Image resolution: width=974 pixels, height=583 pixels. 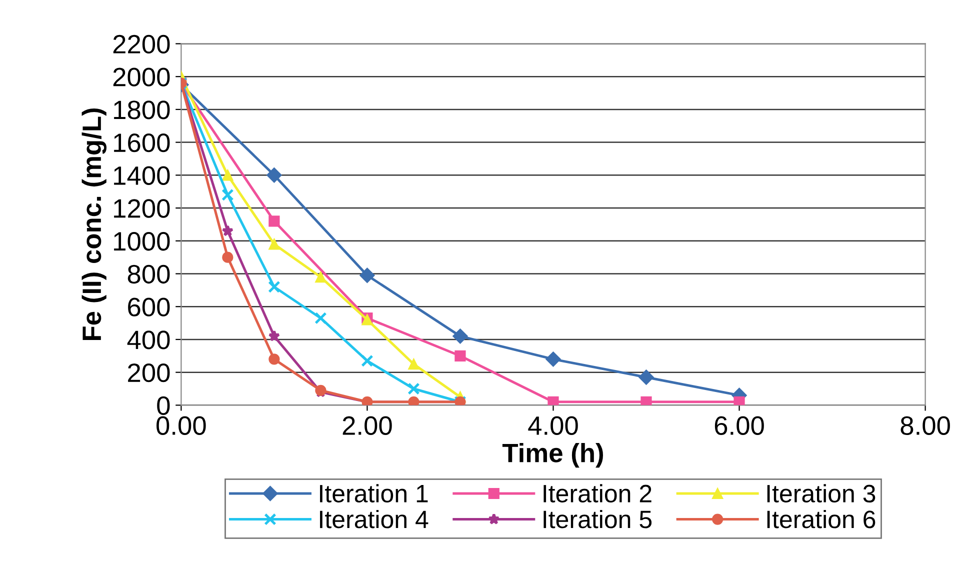 I want to click on legend-label: Iteration 6, so click(x=821, y=519).